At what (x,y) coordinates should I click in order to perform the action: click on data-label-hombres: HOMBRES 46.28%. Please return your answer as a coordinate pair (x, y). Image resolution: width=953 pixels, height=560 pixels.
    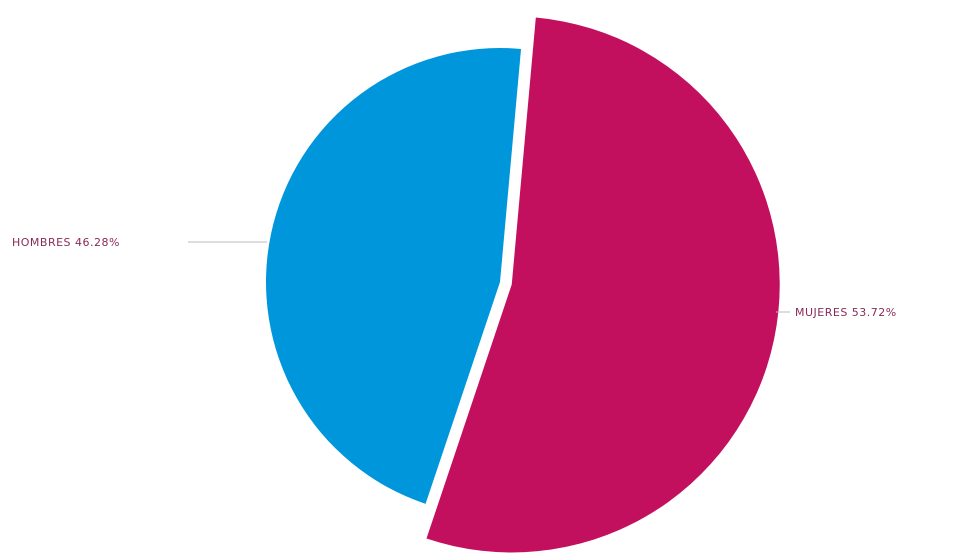
    Looking at the image, I should click on (66, 242).